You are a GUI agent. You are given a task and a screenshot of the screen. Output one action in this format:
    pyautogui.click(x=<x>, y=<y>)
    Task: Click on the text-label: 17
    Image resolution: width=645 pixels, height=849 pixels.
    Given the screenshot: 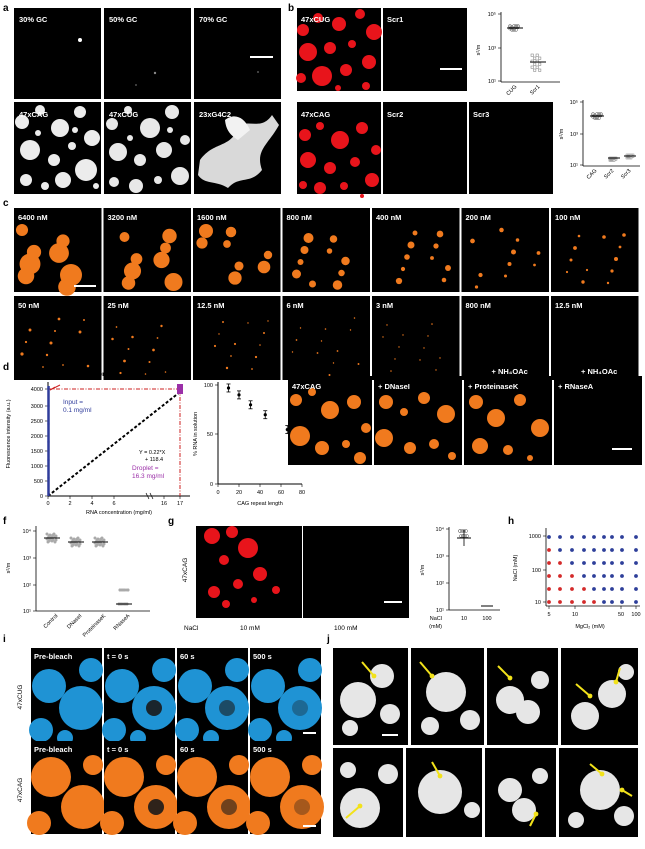 What is the action you would take?
    pyautogui.click(x=180, y=504)
    